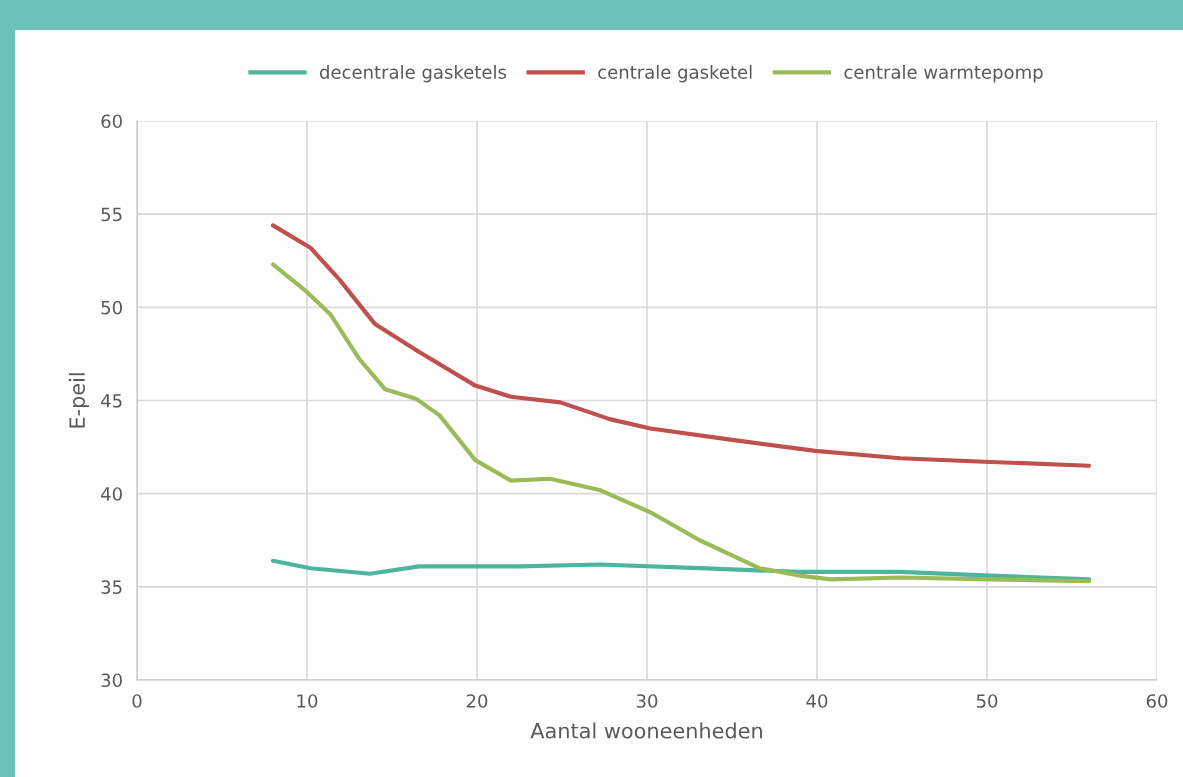 This screenshot has height=777, width=1183. Describe the element at coordinates (943, 73) in the screenshot. I see `legend-label: centrale warmtepomp` at that location.